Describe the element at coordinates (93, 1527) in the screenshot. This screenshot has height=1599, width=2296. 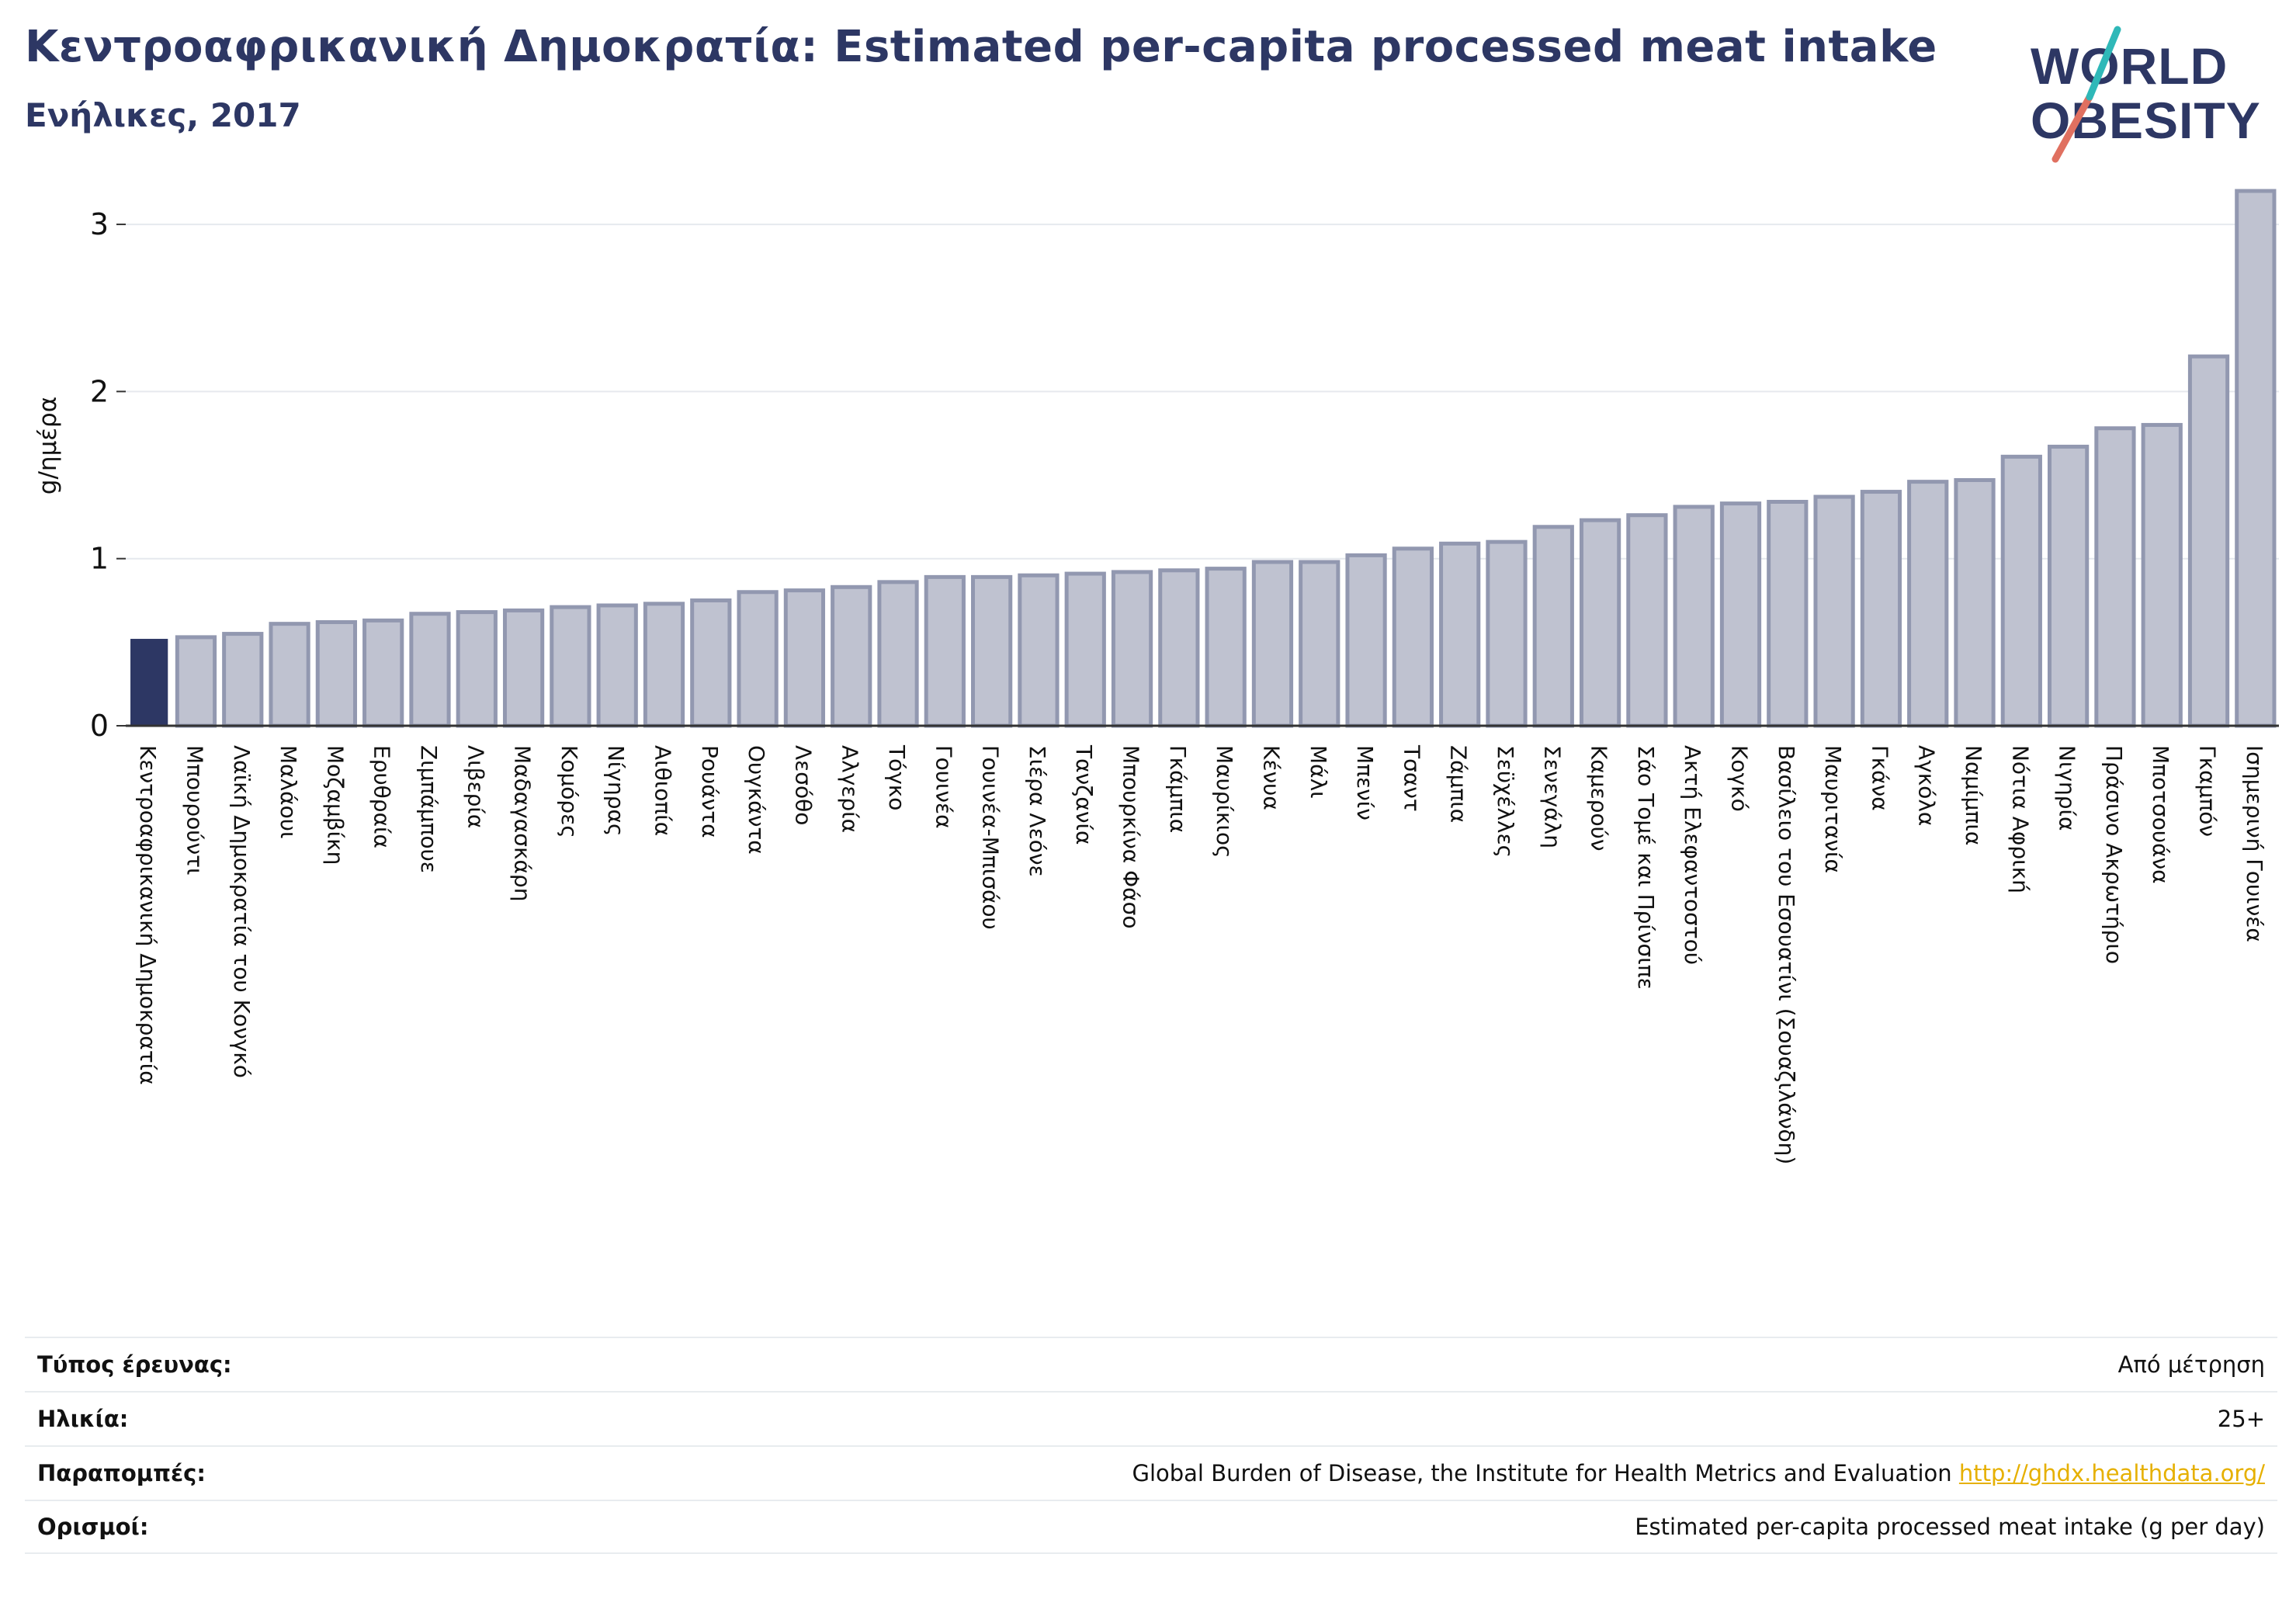
I see `meta-label: Ορισμοί:` at that location.